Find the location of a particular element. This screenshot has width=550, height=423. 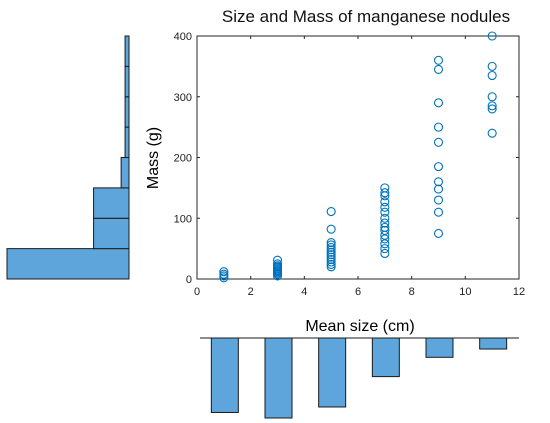

mass-histogram is located at coordinates (68, 157).